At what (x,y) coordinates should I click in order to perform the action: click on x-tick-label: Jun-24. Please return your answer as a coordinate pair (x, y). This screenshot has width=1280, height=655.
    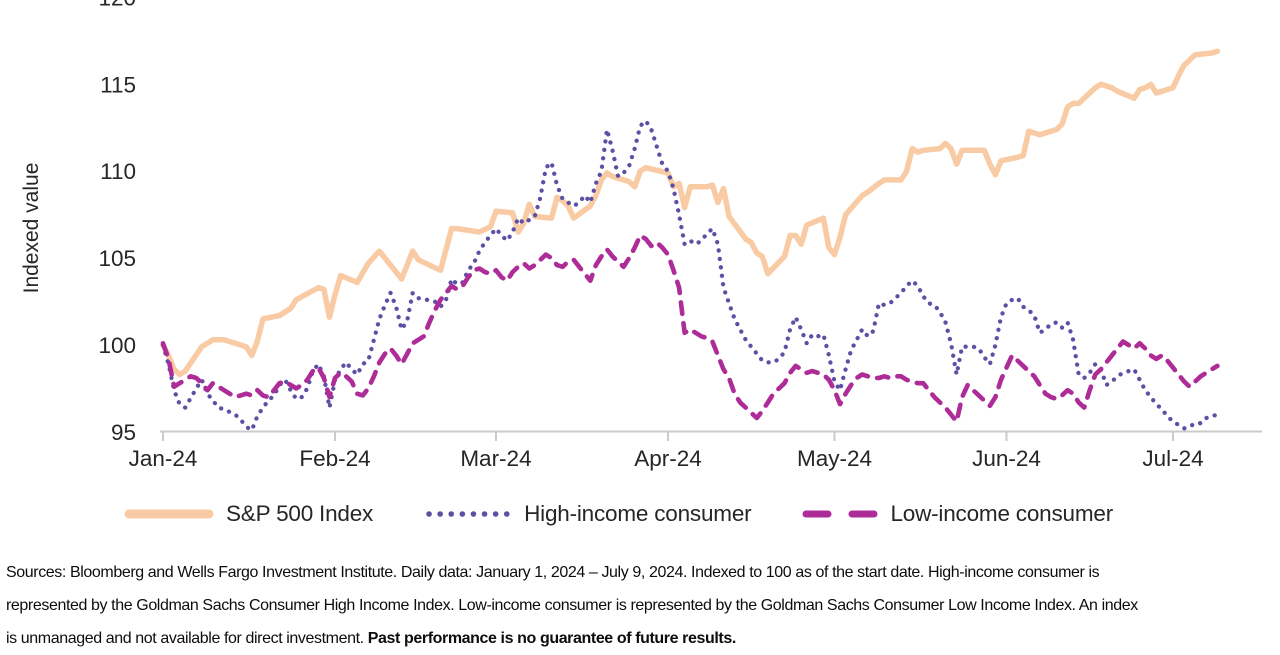
    Looking at the image, I should click on (1006, 458).